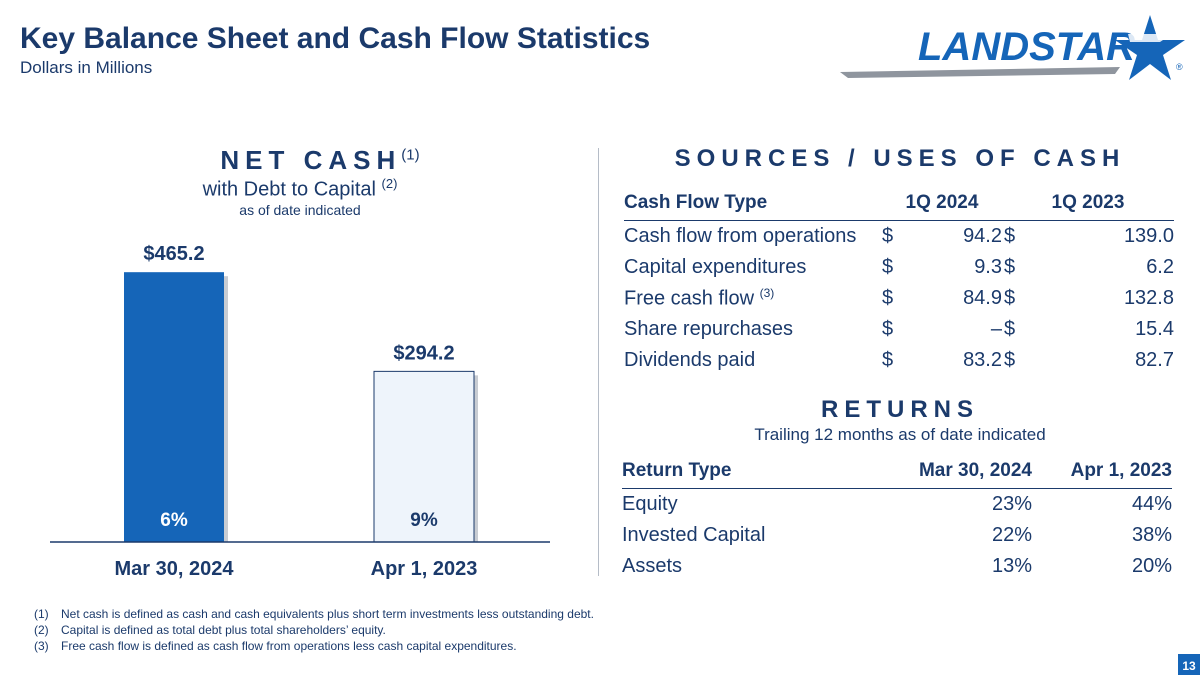  I want to click on sources-uses-title: SOURCES / USES OF CASH, so click(900, 158).